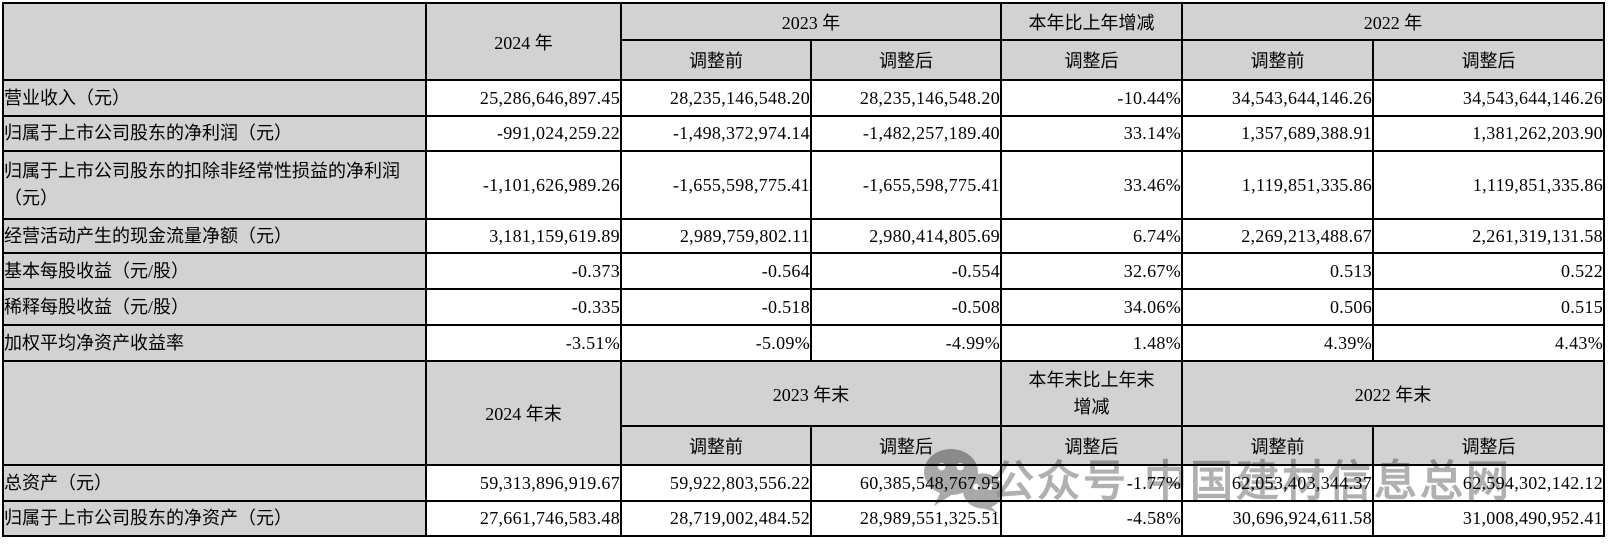  Describe the element at coordinates (906, 343) in the screenshot. I see `value-cell: -4.99%` at that location.